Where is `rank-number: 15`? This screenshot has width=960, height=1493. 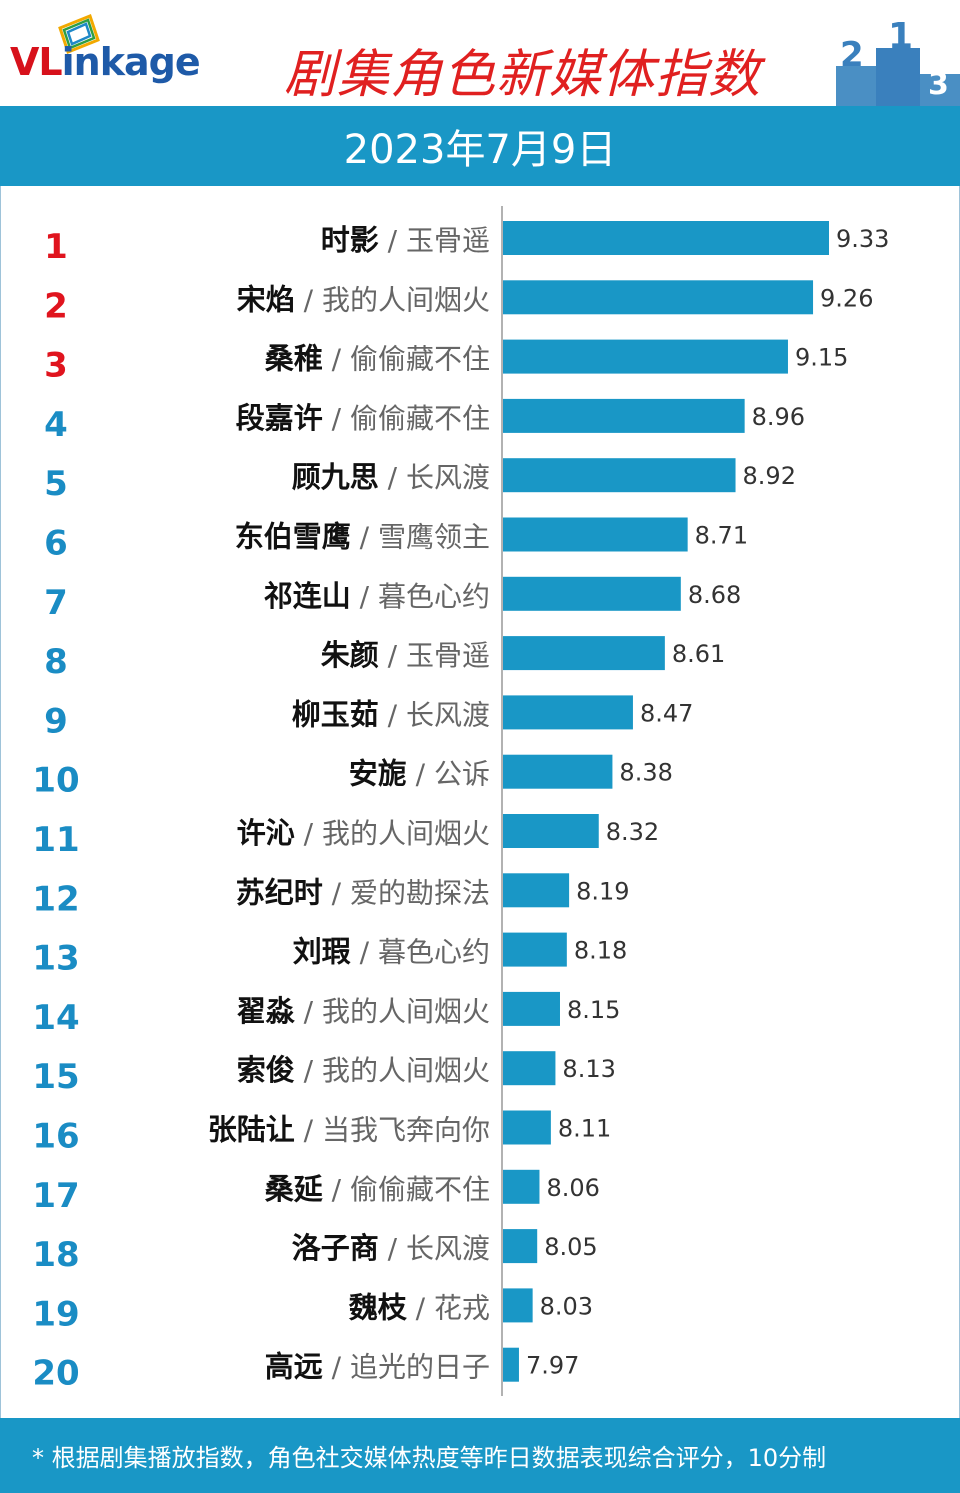 rank-number: 15 is located at coordinates (55, 1077).